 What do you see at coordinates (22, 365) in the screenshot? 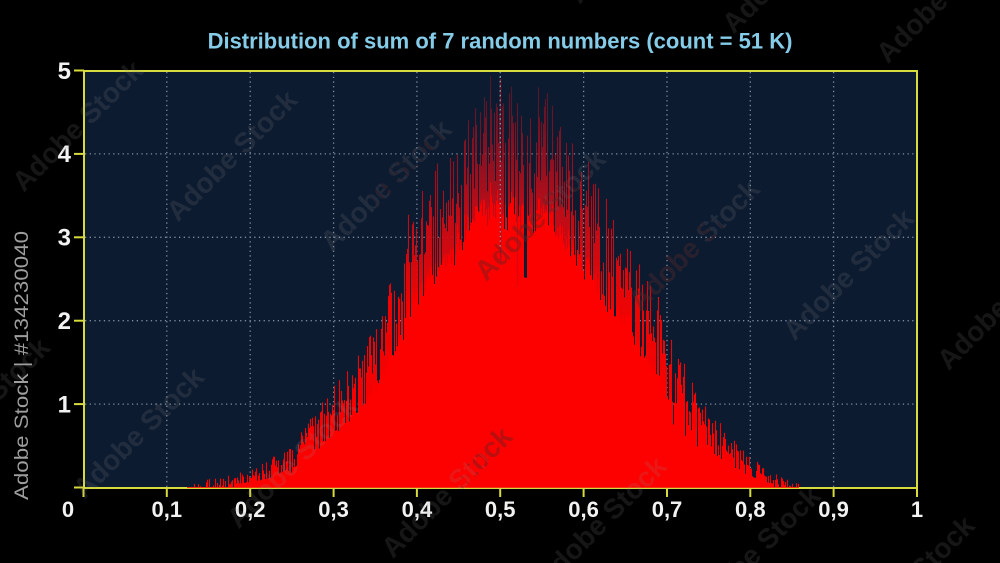
I see `svg-text: Adobe Stock | #134230040` at bounding box center [22, 365].